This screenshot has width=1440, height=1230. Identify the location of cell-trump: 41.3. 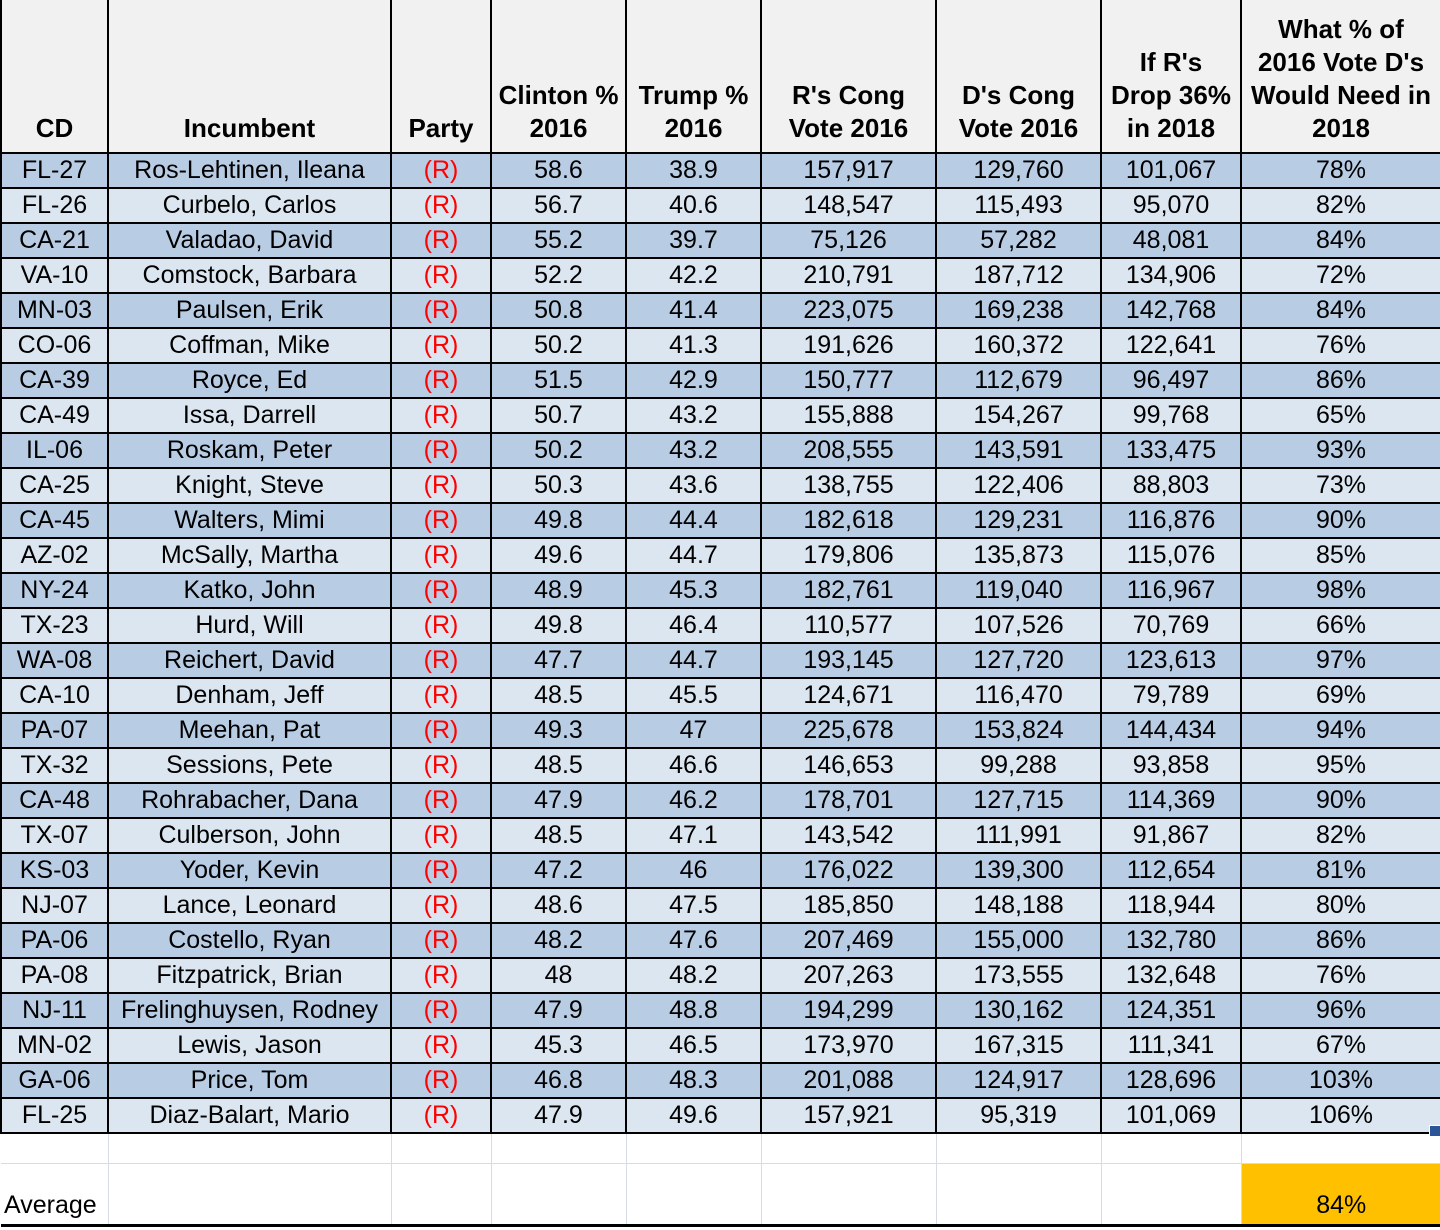
(693, 345).